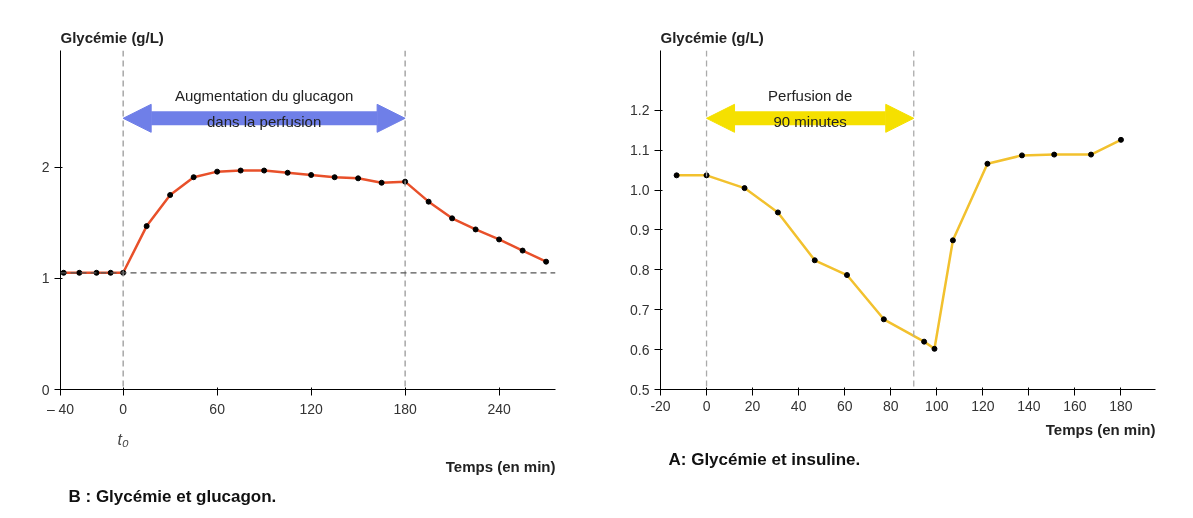 This screenshot has height=518, width=1193. I want to click on y-tick-label: 1.2, so click(640, 110).